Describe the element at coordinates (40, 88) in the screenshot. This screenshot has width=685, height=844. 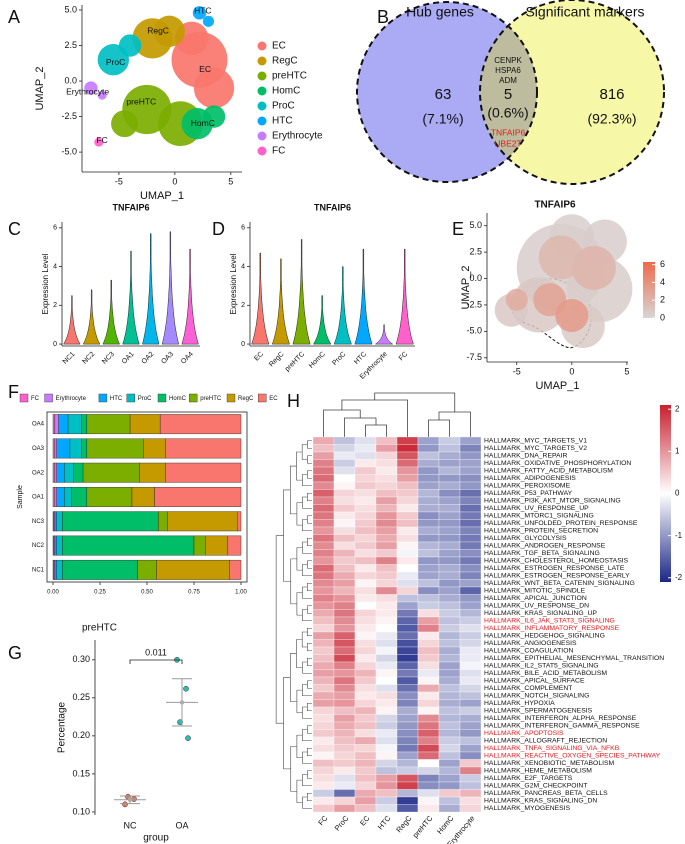
I see `y-axis-label: UMAP_2` at that location.